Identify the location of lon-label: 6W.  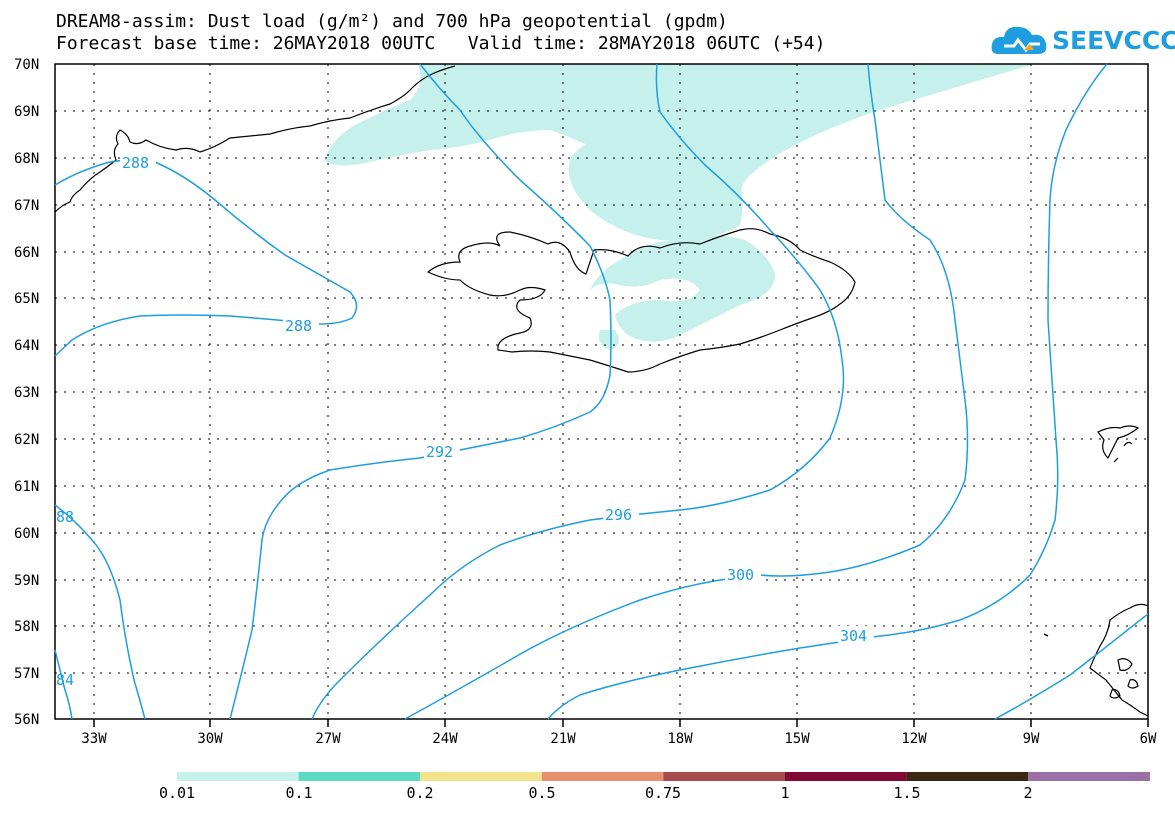
(1148, 739).